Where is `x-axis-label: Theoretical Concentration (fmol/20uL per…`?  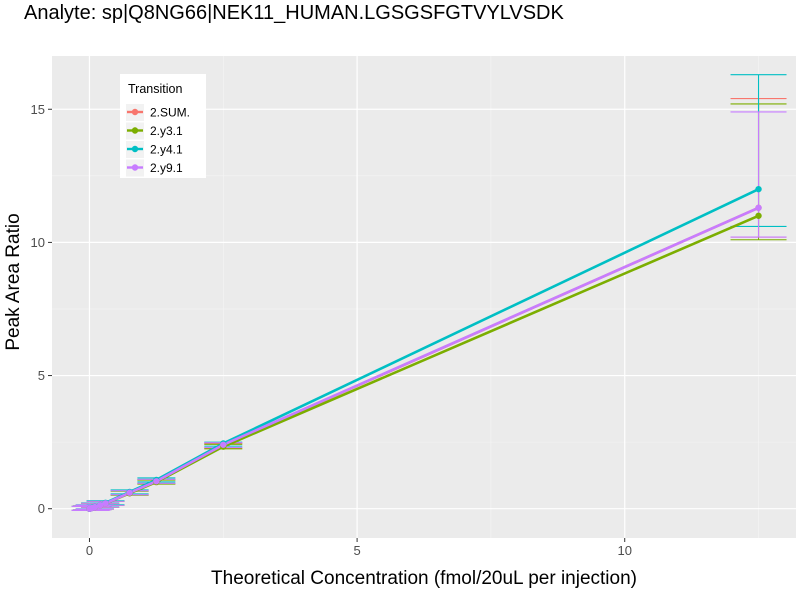 x-axis-label: Theoretical Concentration (fmol/20uL per… is located at coordinates (424, 578).